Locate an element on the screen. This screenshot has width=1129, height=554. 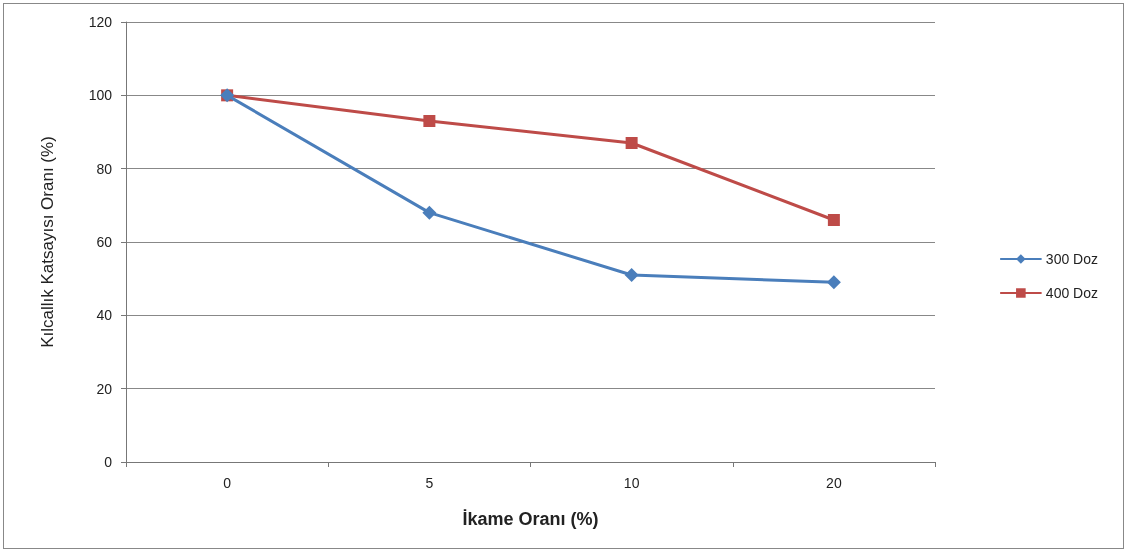
y-tick-label: 120 is located at coordinates (100, 22).